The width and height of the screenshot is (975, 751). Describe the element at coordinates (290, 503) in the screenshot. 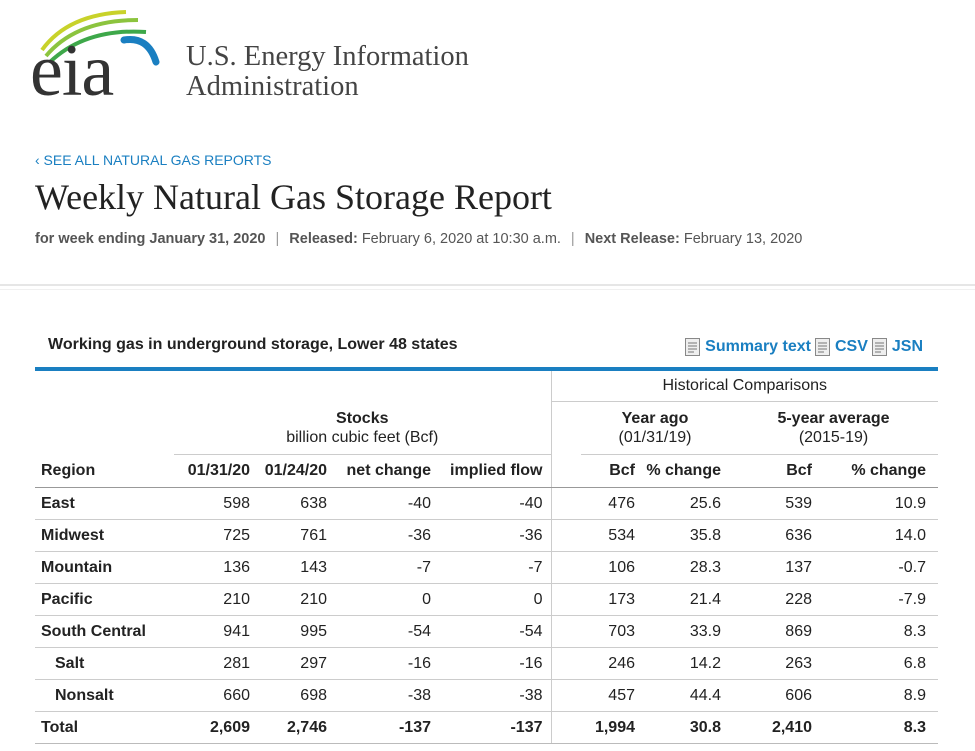

I see `value-cell: 638` at that location.